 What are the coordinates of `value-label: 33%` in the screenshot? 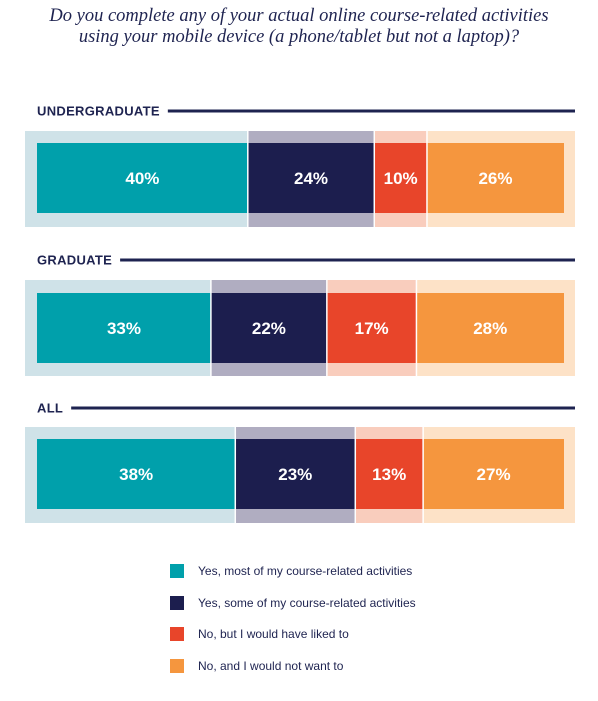 It's located at (124, 328).